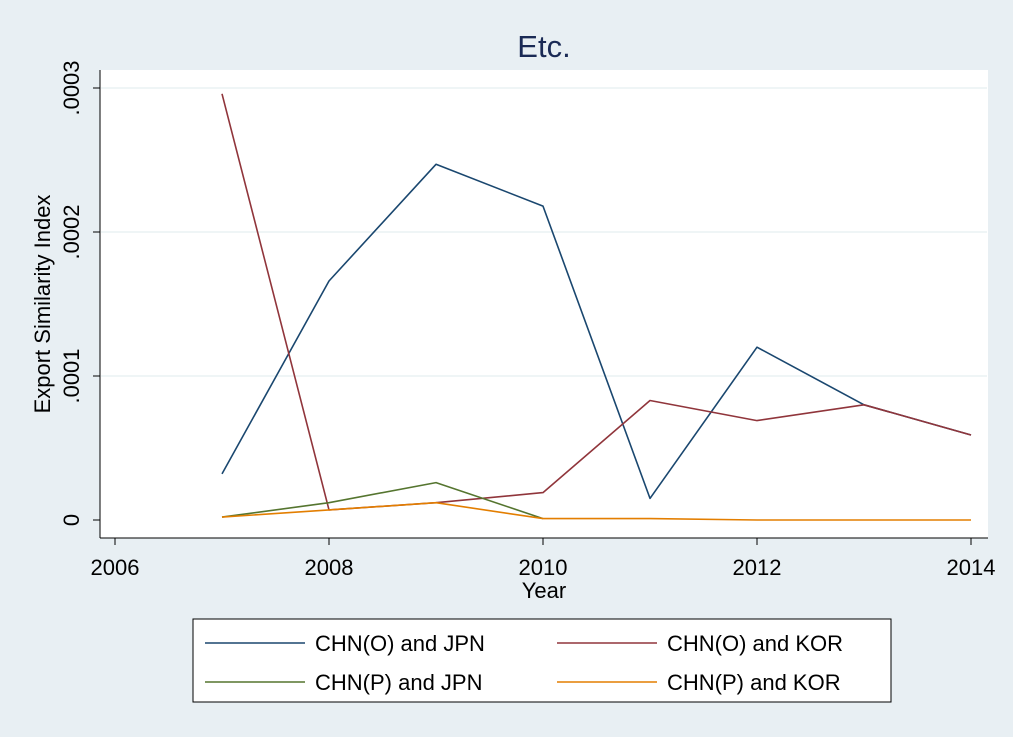 The height and width of the screenshot is (737, 1013). Describe the element at coordinates (543, 46) in the screenshot. I see `chart-title: Etc.` at that location.